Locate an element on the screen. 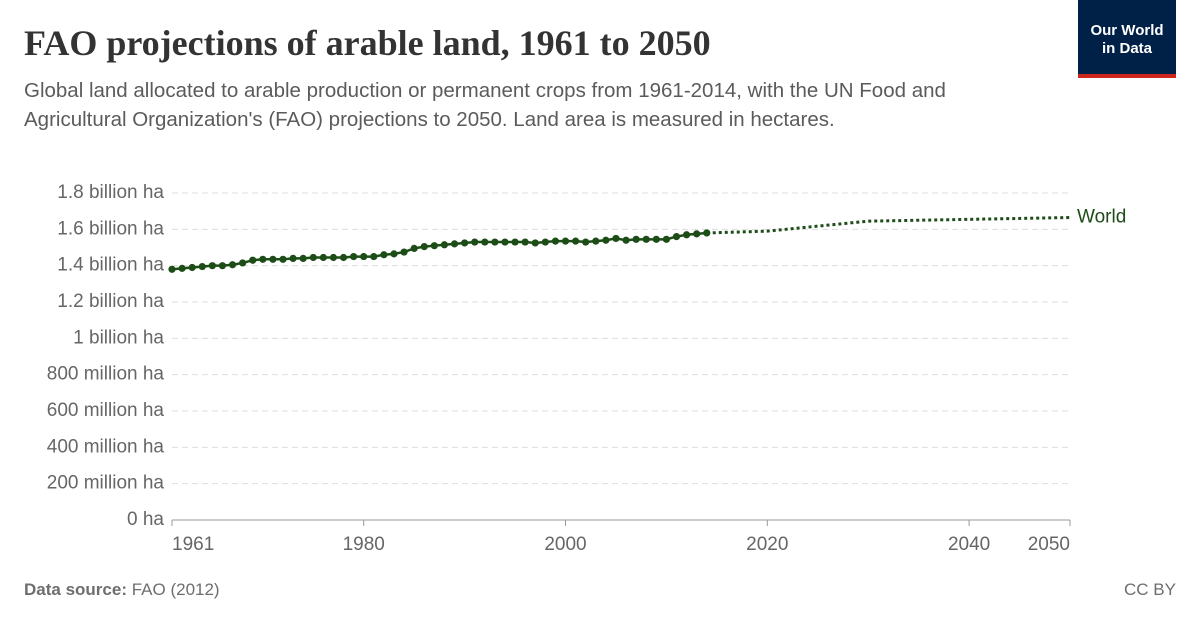 This screenshot has width=1200, height=627. source-label: Data source: is located at coordinates (75, 589).